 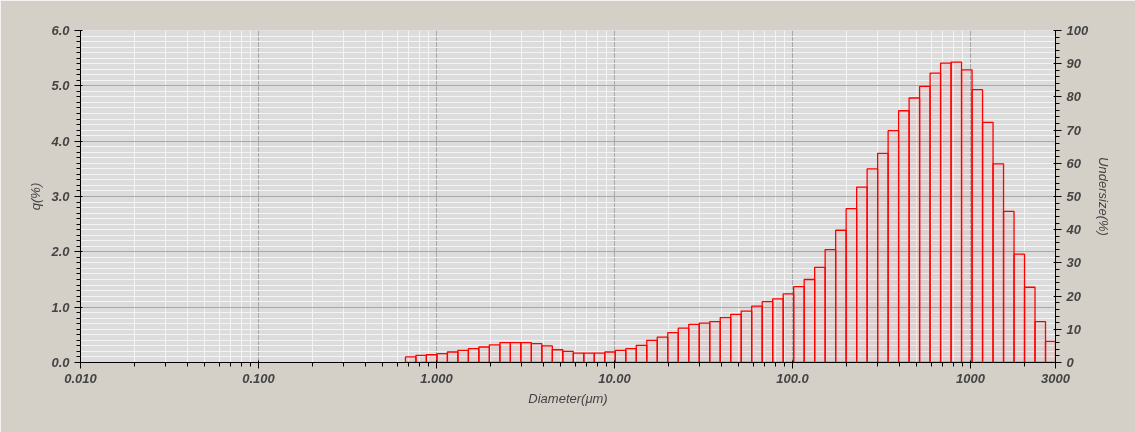 What do you see at coordinates (81, 378) in the screenshot?
I see `x-tick-label: 0.010` at bounding box center [81, 378].